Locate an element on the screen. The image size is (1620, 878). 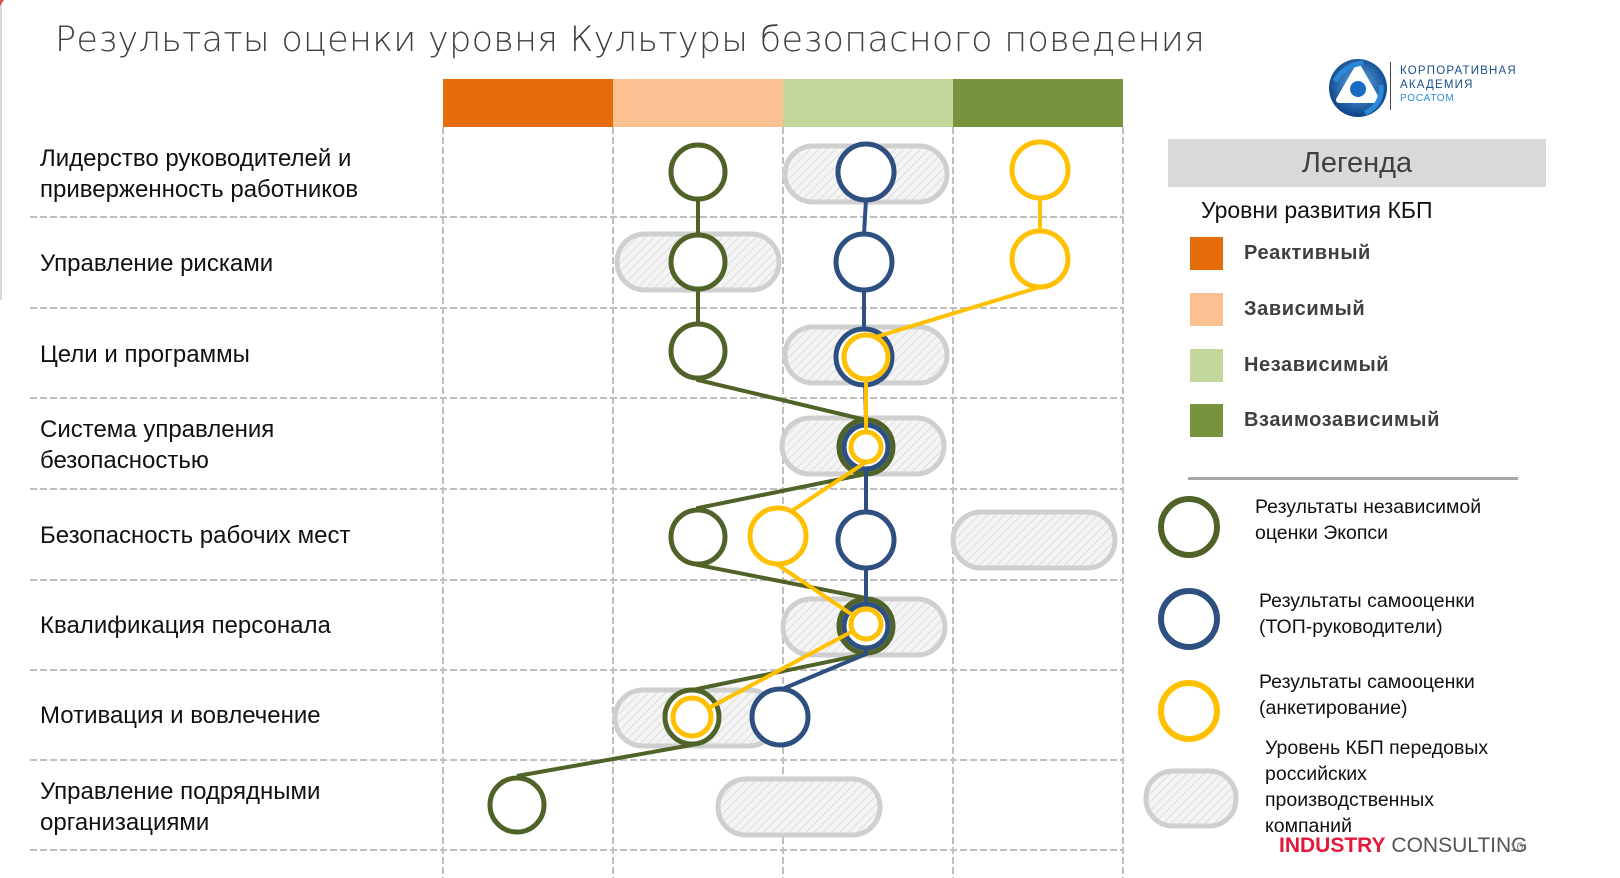
legend-top-managers-icon is located at coordinates (1189, 619).